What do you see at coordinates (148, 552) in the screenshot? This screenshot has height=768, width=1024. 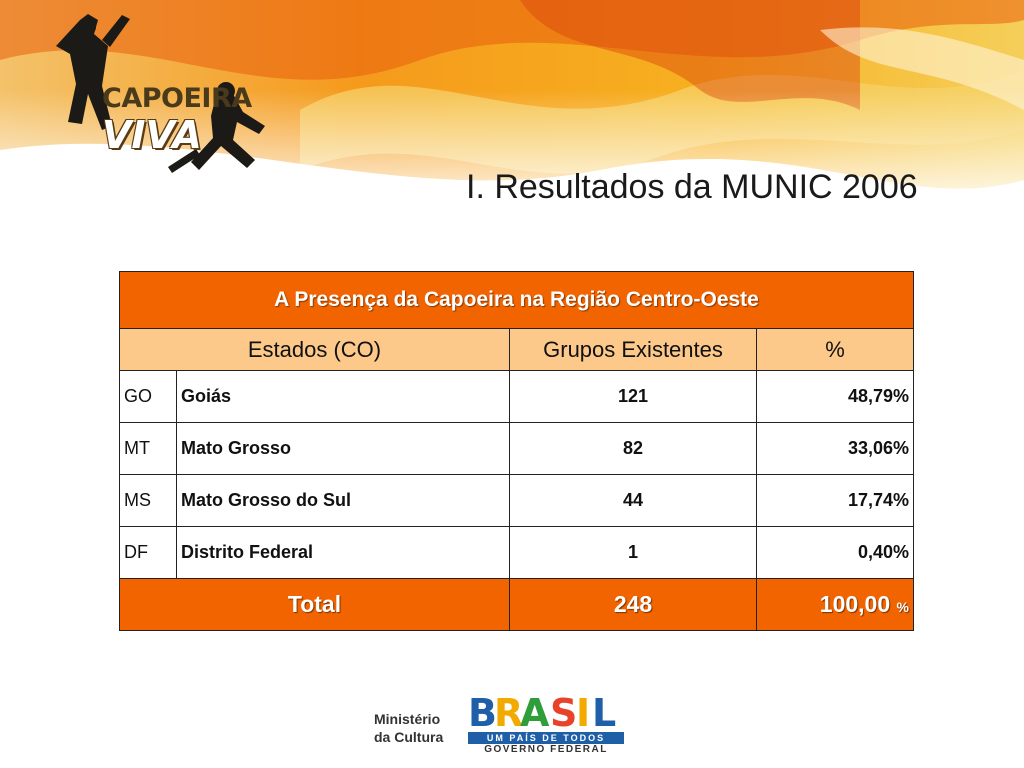 I see `state-code: DF` at bounding box center [148, 552].